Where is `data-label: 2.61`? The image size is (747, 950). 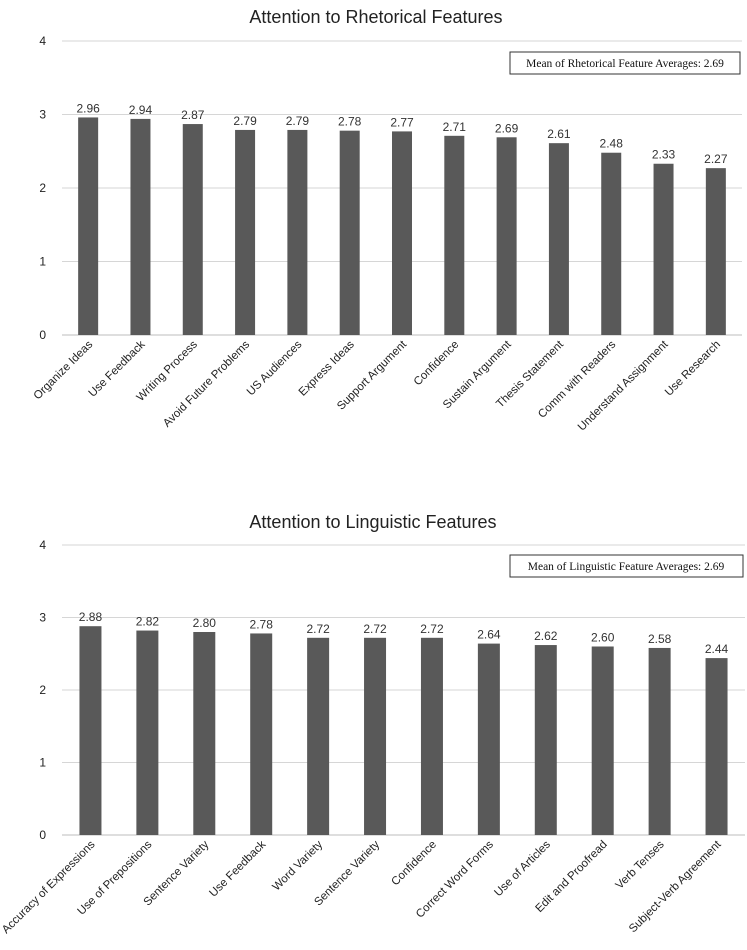 data-label: 2.61 is located at coordinates (559, 134).